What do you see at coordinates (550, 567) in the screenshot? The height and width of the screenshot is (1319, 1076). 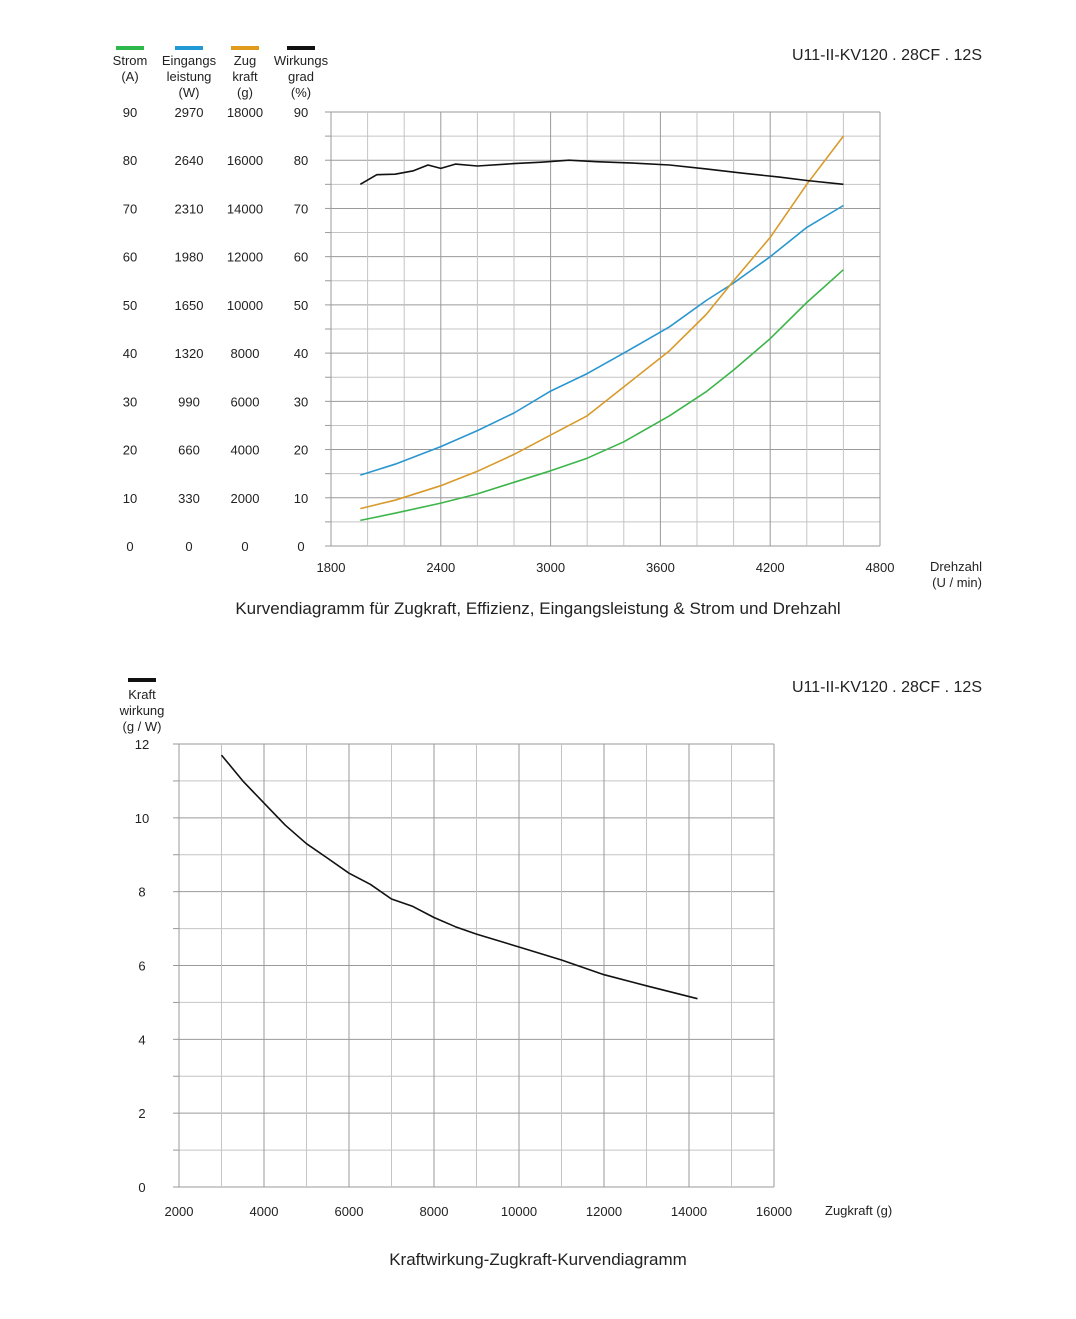 I see `chart1-xtick-label: 3000` at bounding box center [550, 567].